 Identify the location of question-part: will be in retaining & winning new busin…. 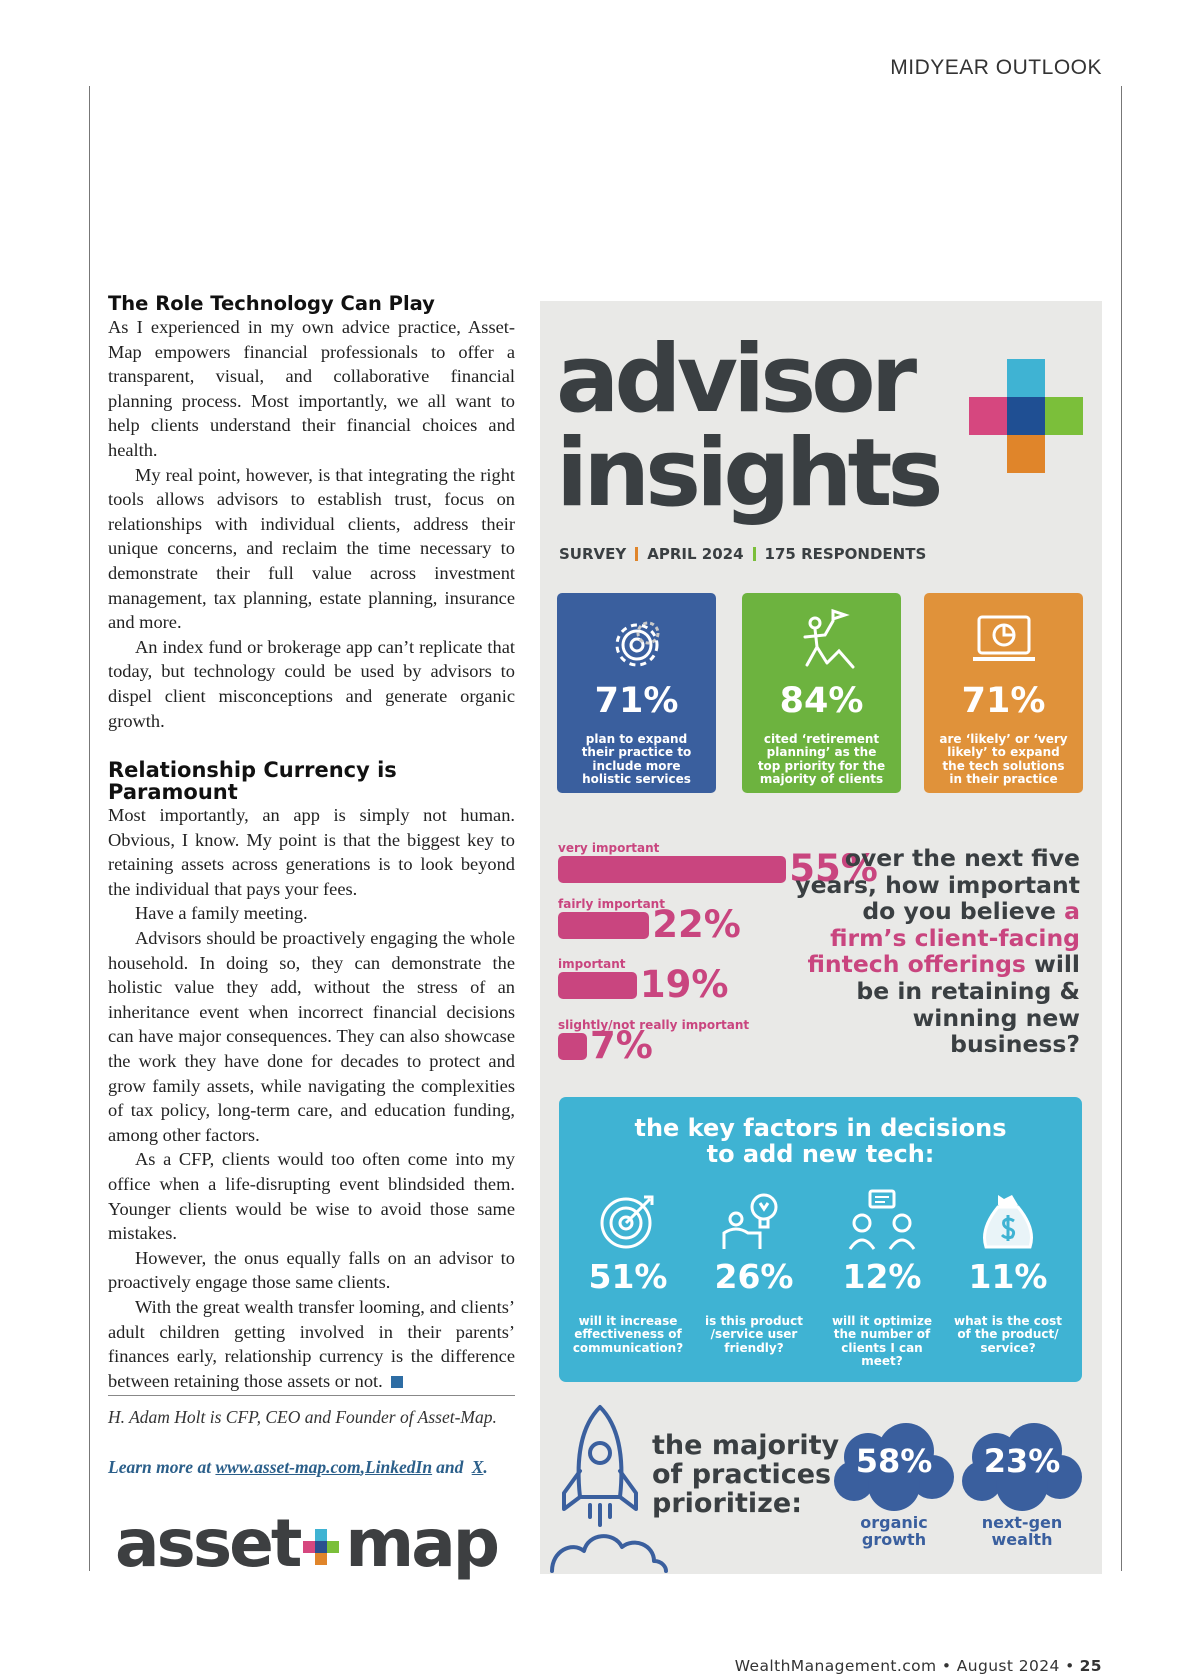
(968, 1004).